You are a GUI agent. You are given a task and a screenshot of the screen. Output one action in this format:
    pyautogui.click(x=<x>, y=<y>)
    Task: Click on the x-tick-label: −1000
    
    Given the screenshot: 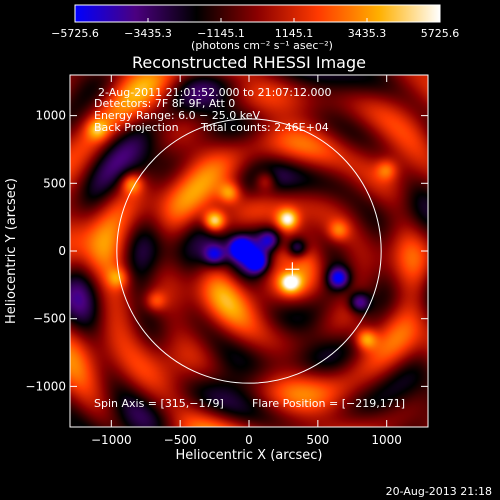 What is the action you would take?
    pyautogui.click(x=111, y=440)
    